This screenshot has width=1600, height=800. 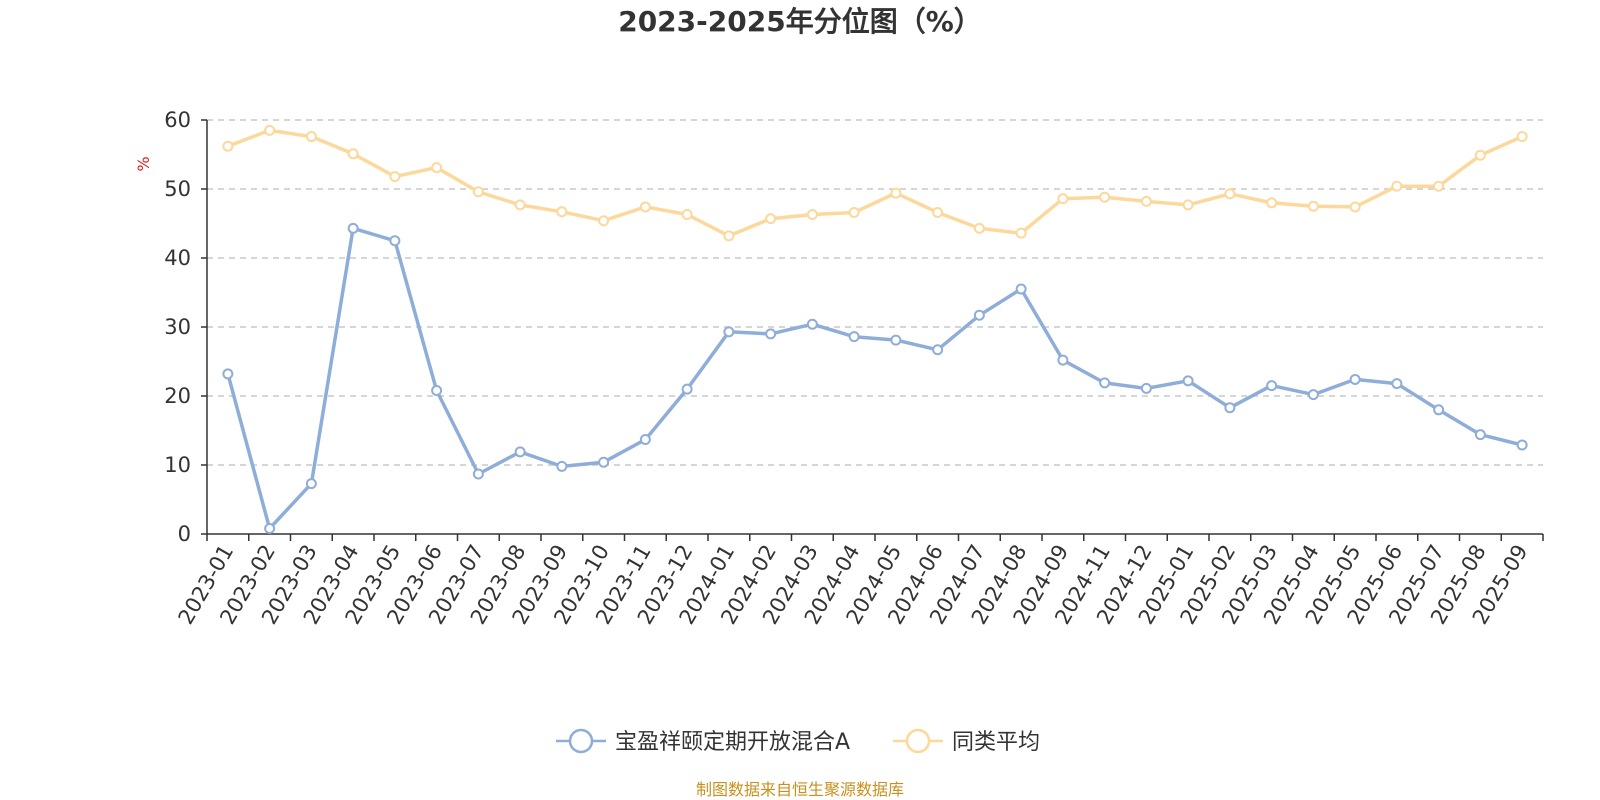 I want to click on chart-title: 2023-2025年分位图（%）, so click(x=800, y=21).